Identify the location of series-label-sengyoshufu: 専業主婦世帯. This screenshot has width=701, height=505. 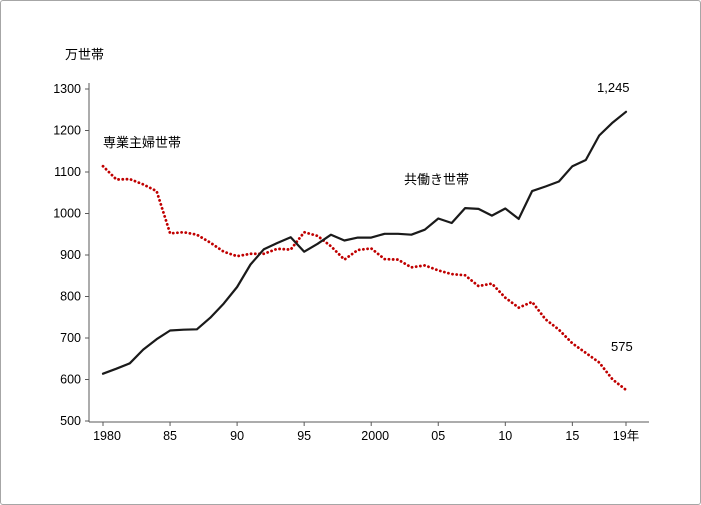
(142, 142).